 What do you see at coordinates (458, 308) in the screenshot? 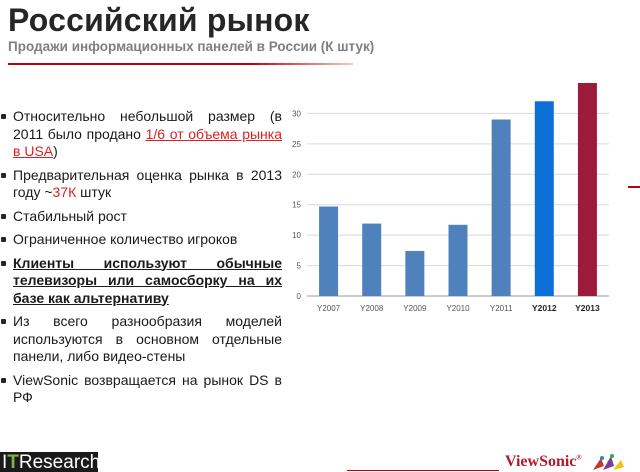
I see `x-tick-label: Y2010` at bounding box center [458, 308].